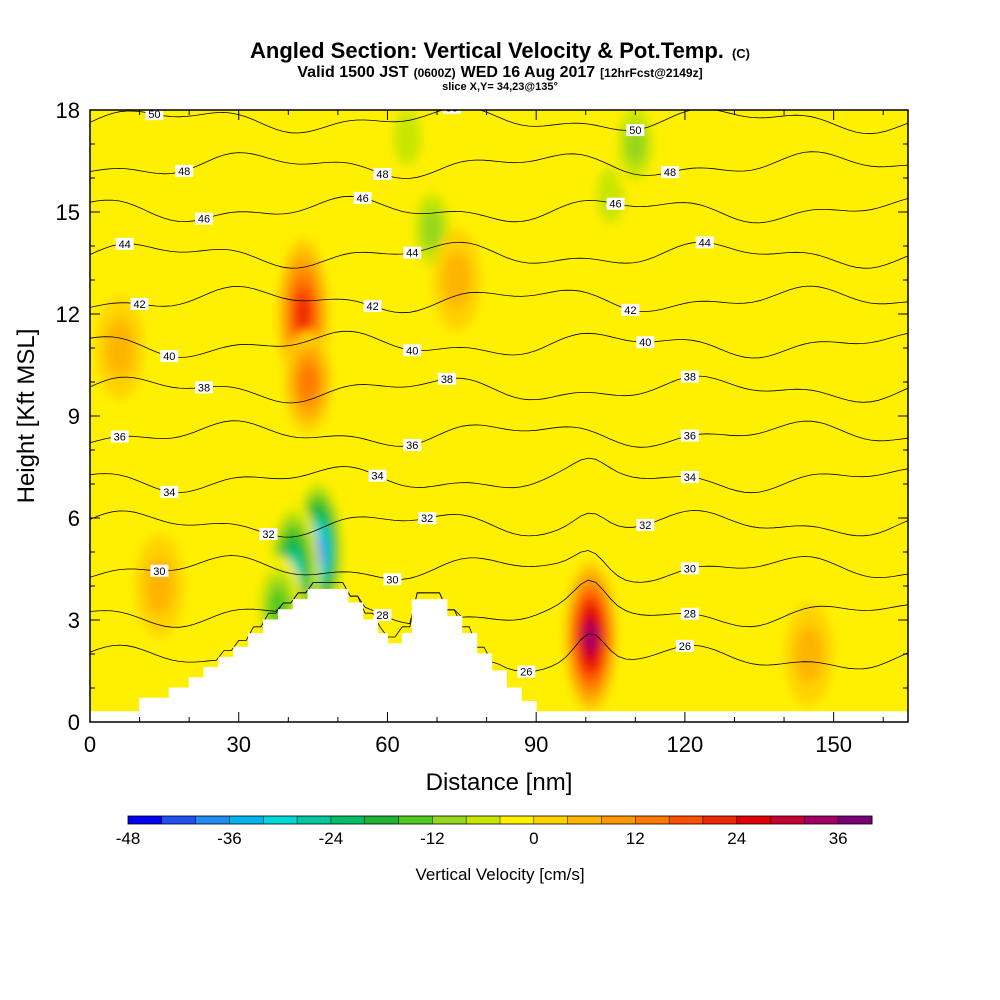 This screenshot has height=1000, width=1000. What do you see at coordinates (645, 342) in the screenshot?
I see `theta-contour-label: 40` at bounding box center [645, 342].